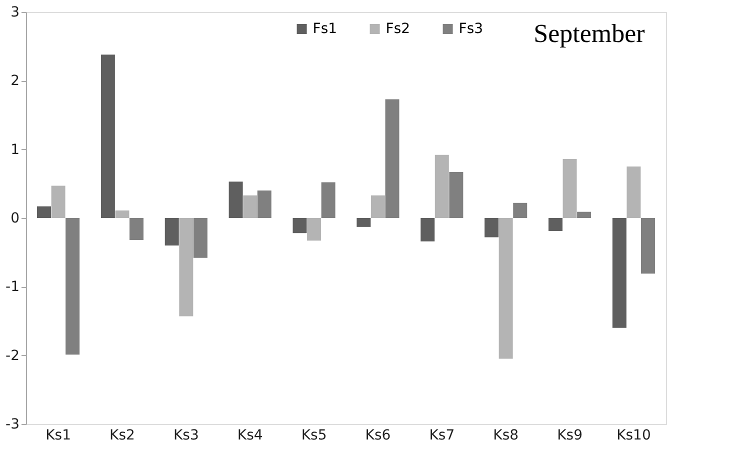 The image size is (738, 464). What do you see at coordinates (13, 356) in the screenshot?
I see `y-tick-label: -2` at bounding box center [13, 356].